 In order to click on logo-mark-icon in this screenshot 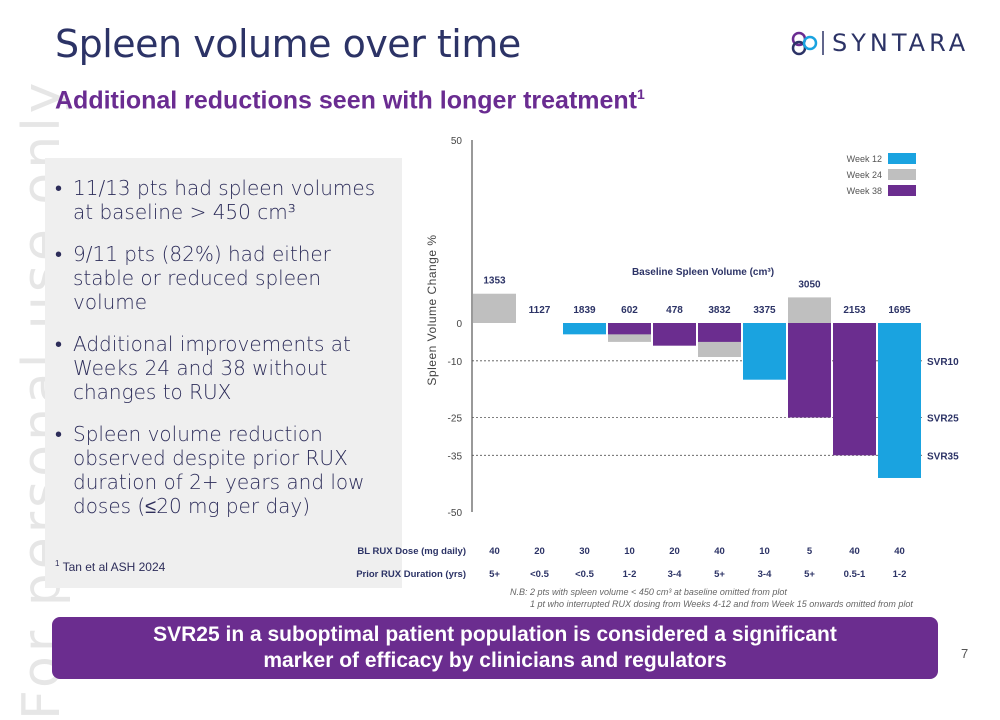, I will do `click(804, 43)`.